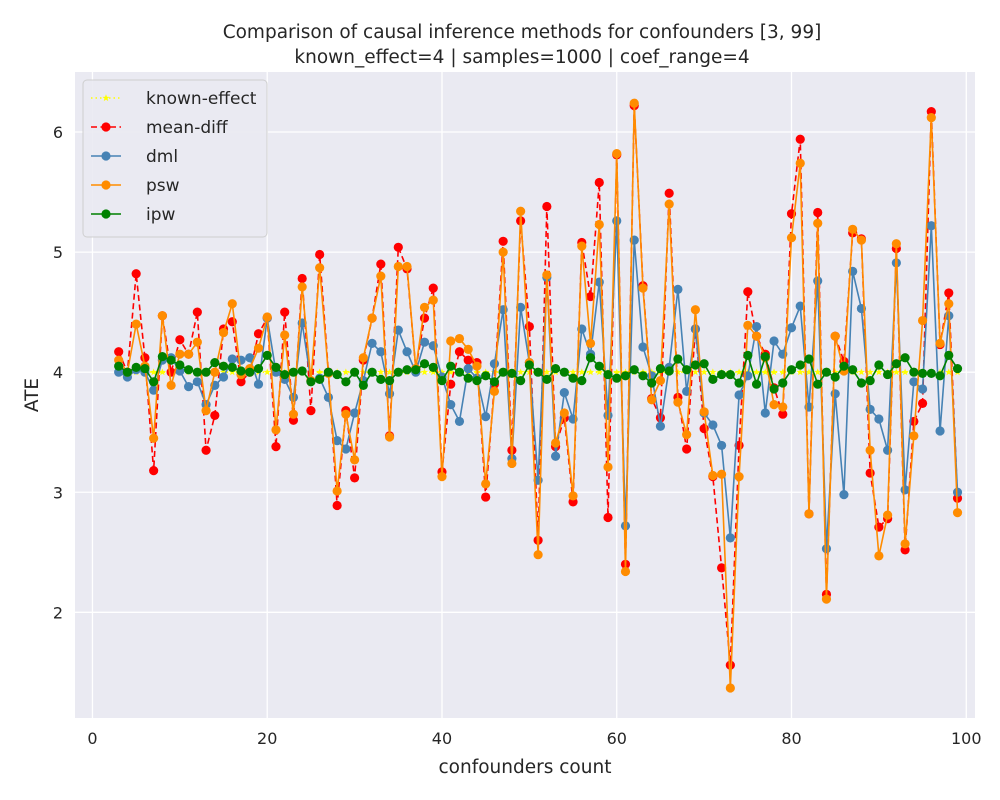 Image resolution: width=1000 pixels, height=800 pixels. I want to click on legend-label: mean-diff, so click(187, 128).